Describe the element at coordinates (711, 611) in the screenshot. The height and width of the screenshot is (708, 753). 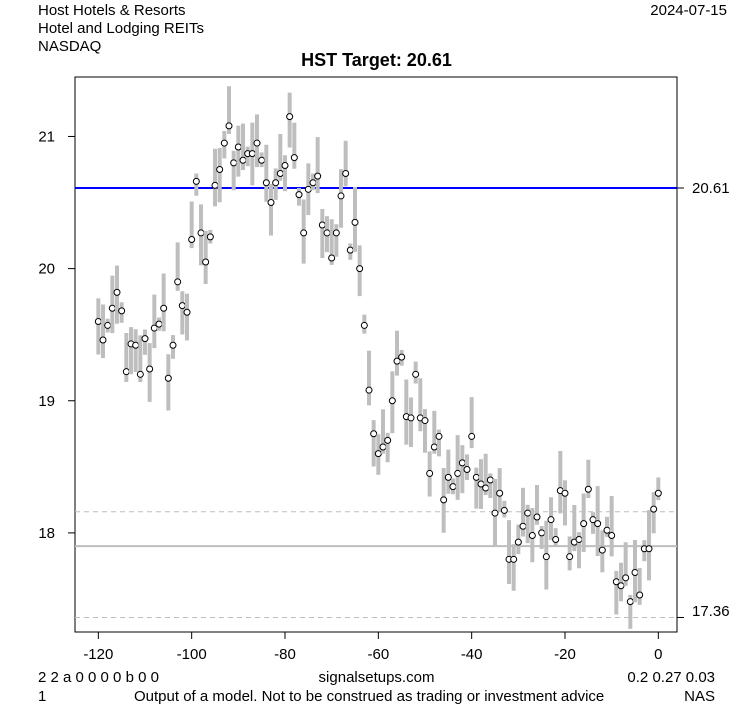
I see `low-label: 17.36` at that location.